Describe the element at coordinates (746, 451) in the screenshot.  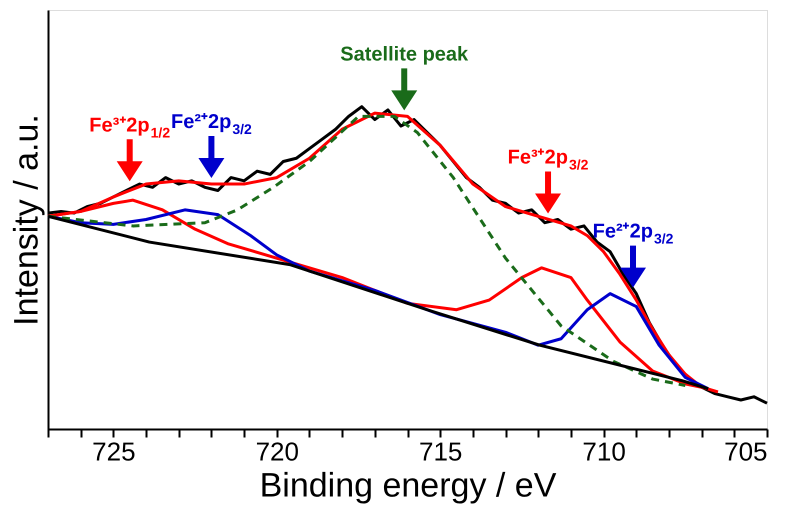
I see `x-tick-label: 705` at that location.